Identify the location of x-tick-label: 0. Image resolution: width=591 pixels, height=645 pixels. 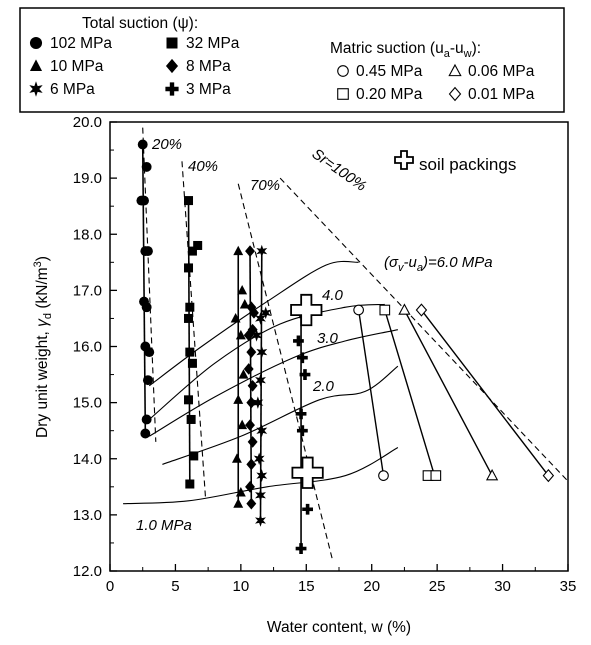
(110, 586).